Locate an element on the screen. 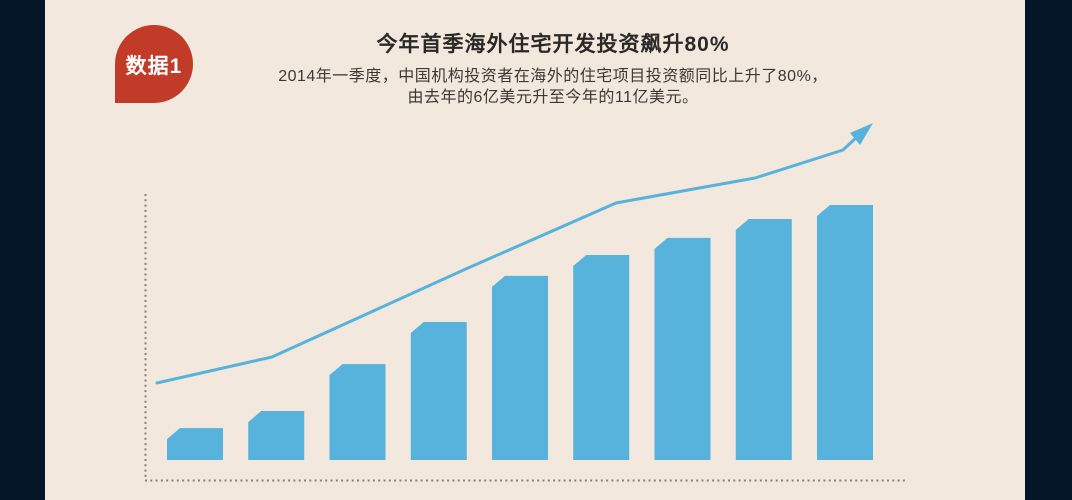 This screenshot has width=1072, height=500. data-badge-label: 数据1 is located at coordinates (154, 66).